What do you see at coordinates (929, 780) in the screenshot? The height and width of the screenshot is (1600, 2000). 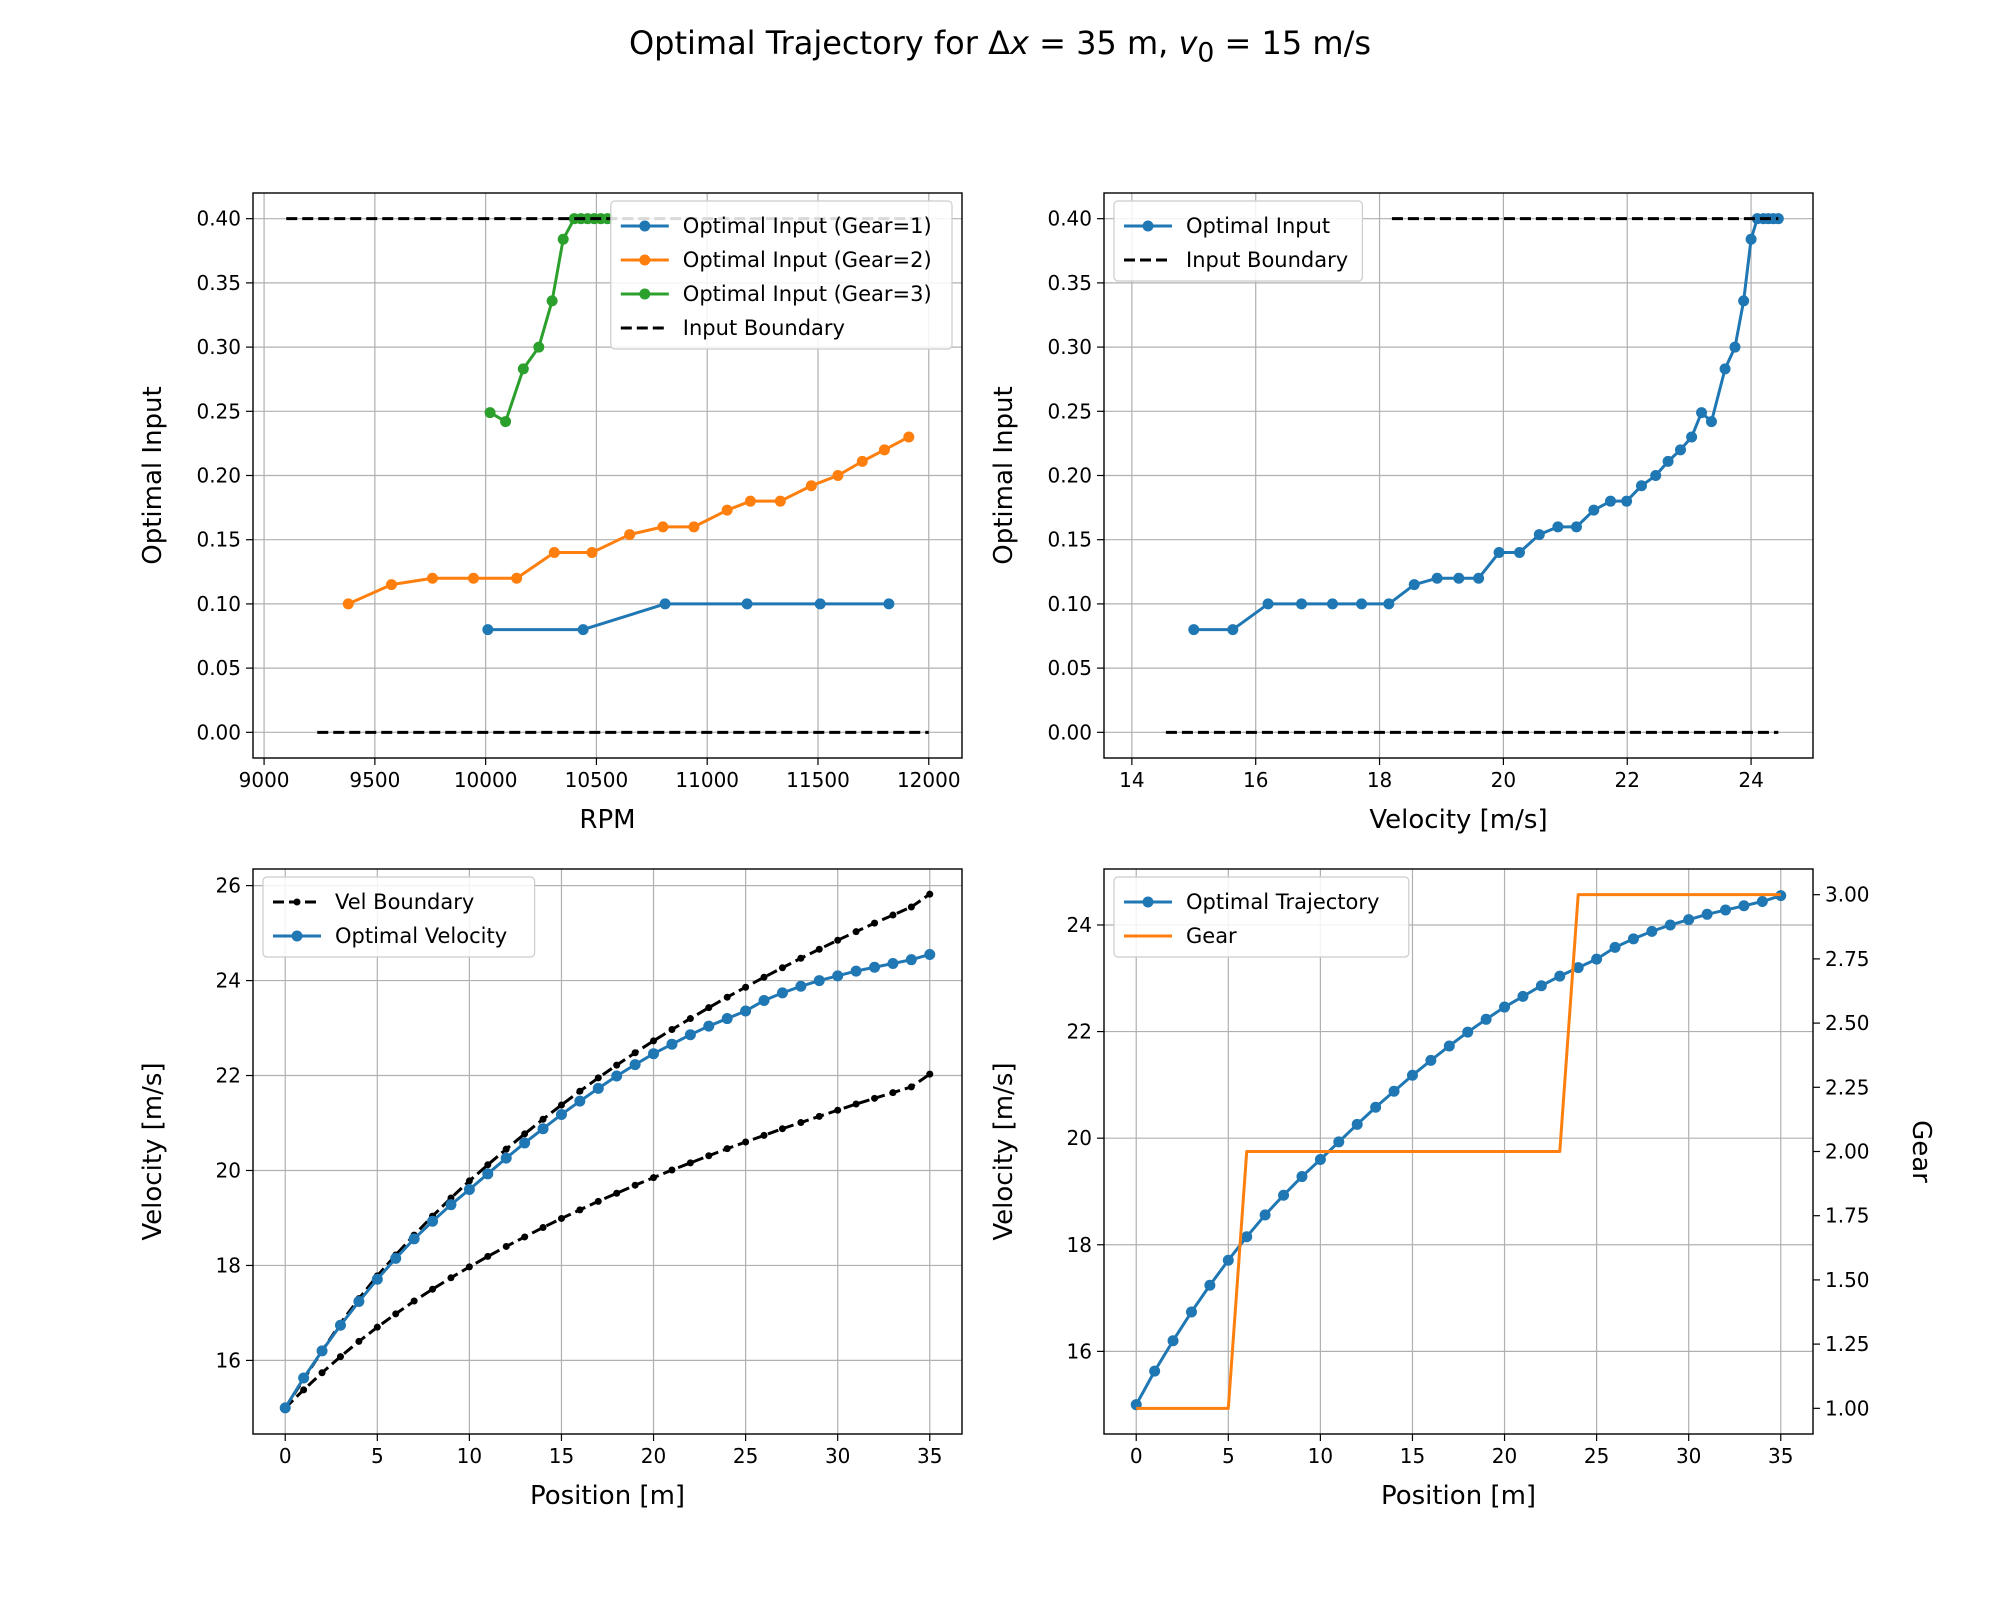 I see `x-tick-label: 12000` at bounding box center [929, 780].